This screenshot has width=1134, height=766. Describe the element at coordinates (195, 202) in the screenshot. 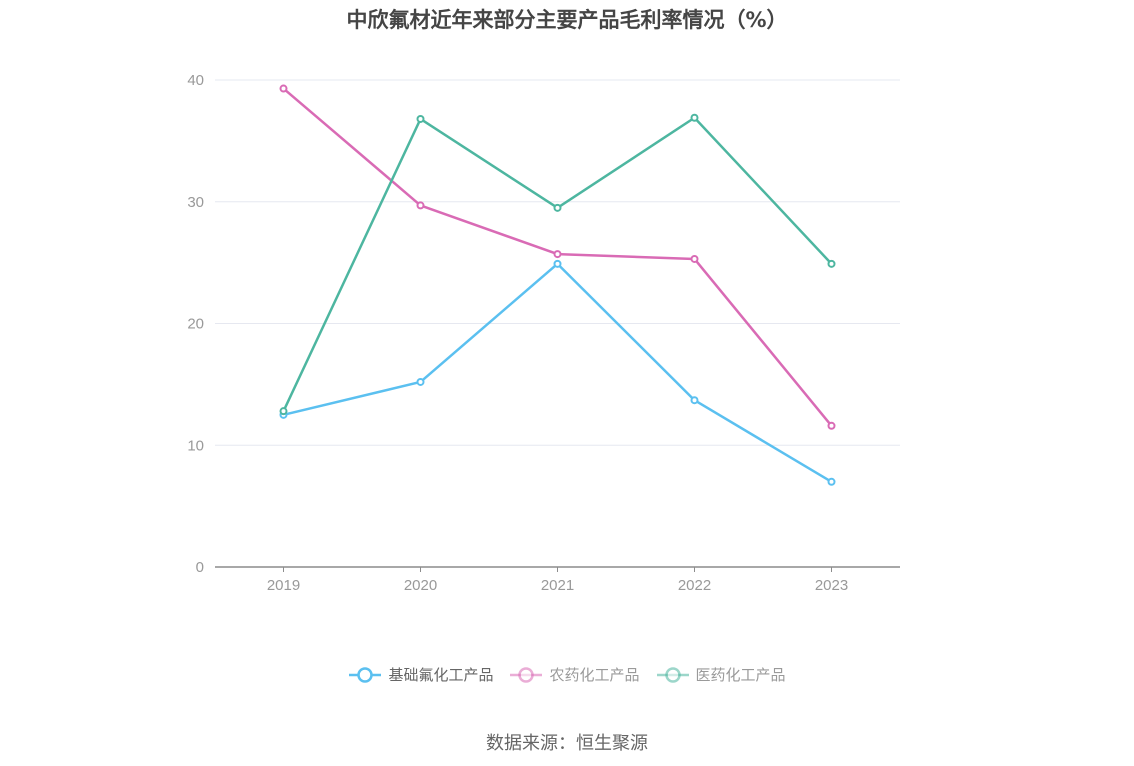

I see `y-tick-label: 30` at that location.